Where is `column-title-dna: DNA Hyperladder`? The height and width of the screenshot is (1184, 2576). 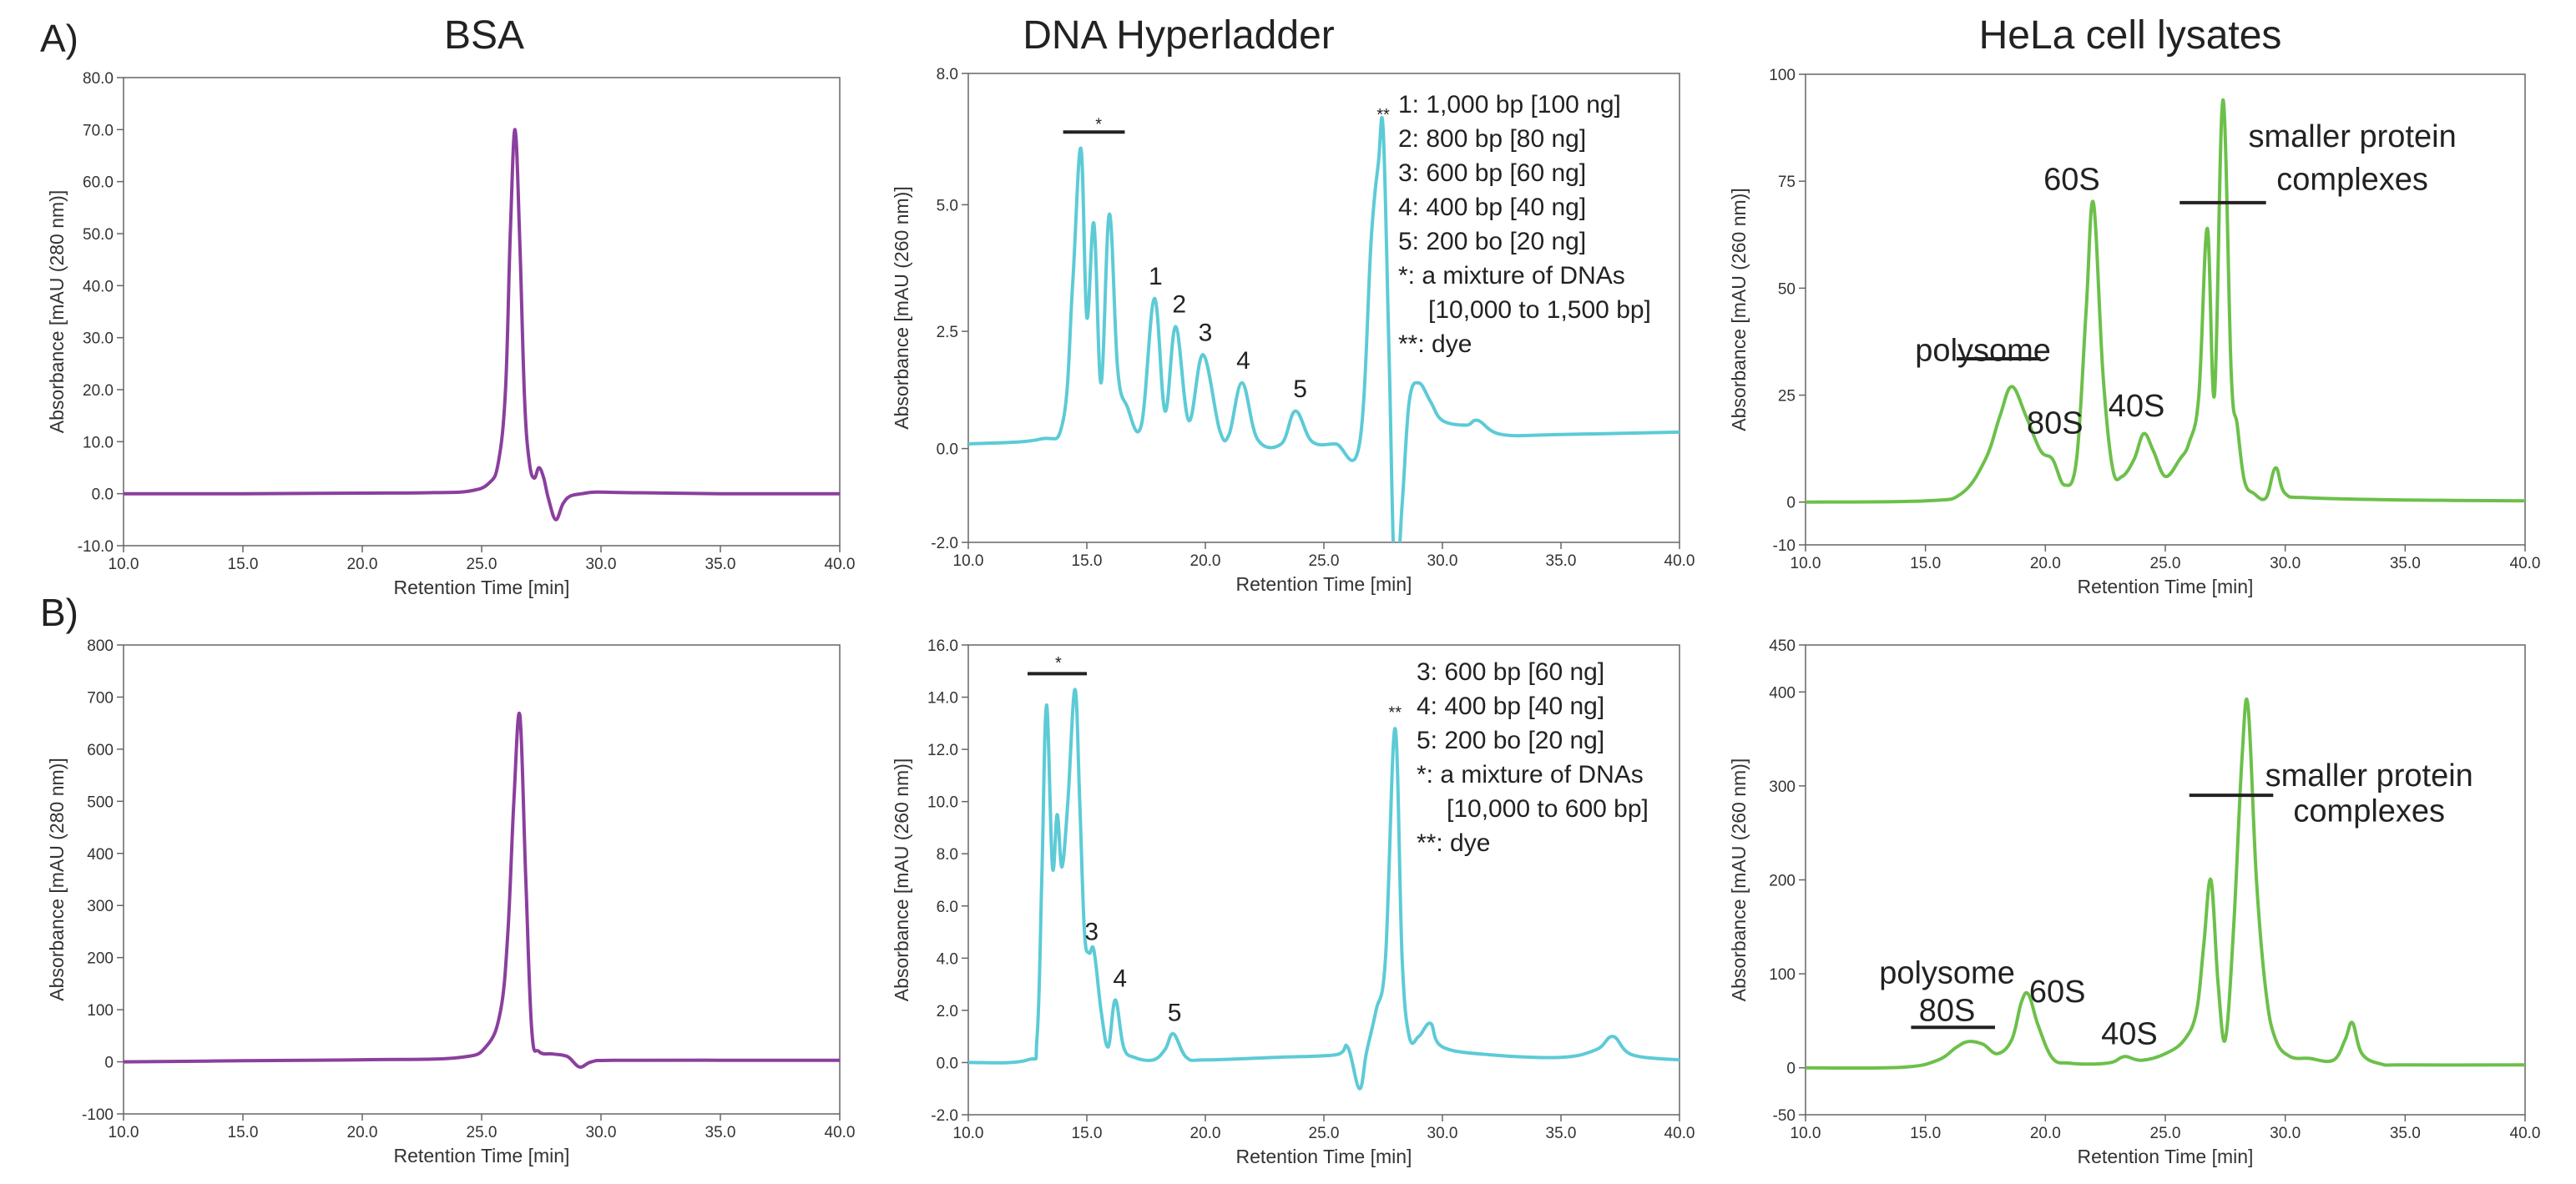
column-title-dna: DNA Hyperladder is located at coordinates (1179, 36).